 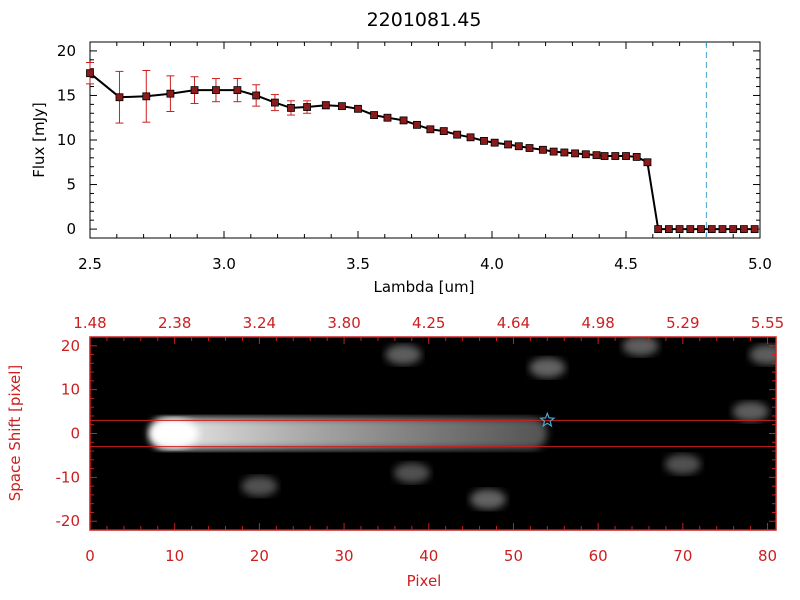 What do you see at coordinates (682, 323) in the screenshot?
I see `wavelength-tick-label: 5.29` at bounding box center [682, 323].